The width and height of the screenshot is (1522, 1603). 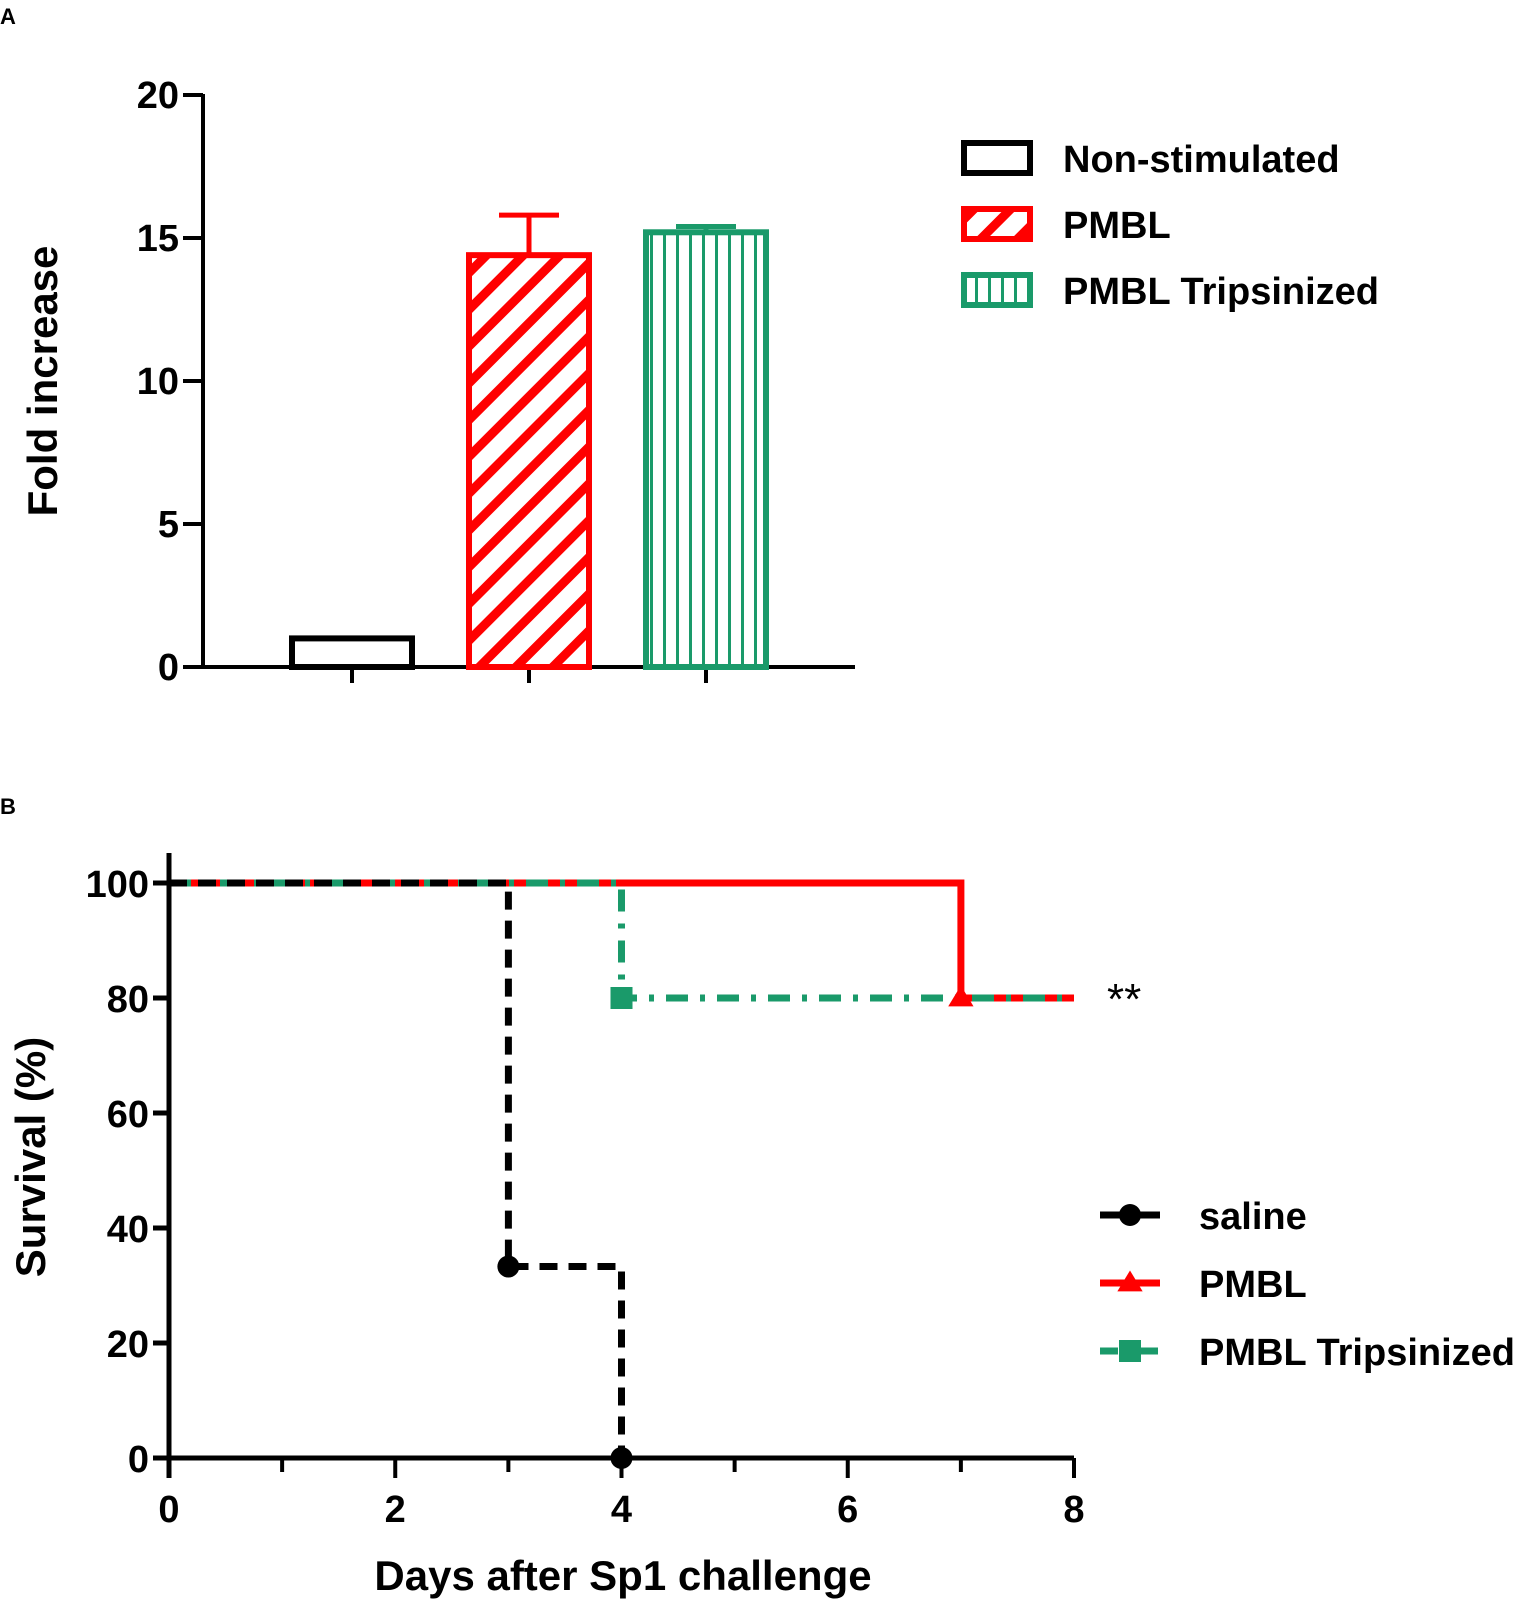 I want to click on y-tick-label-b: 100, so click(x=117, y=885).